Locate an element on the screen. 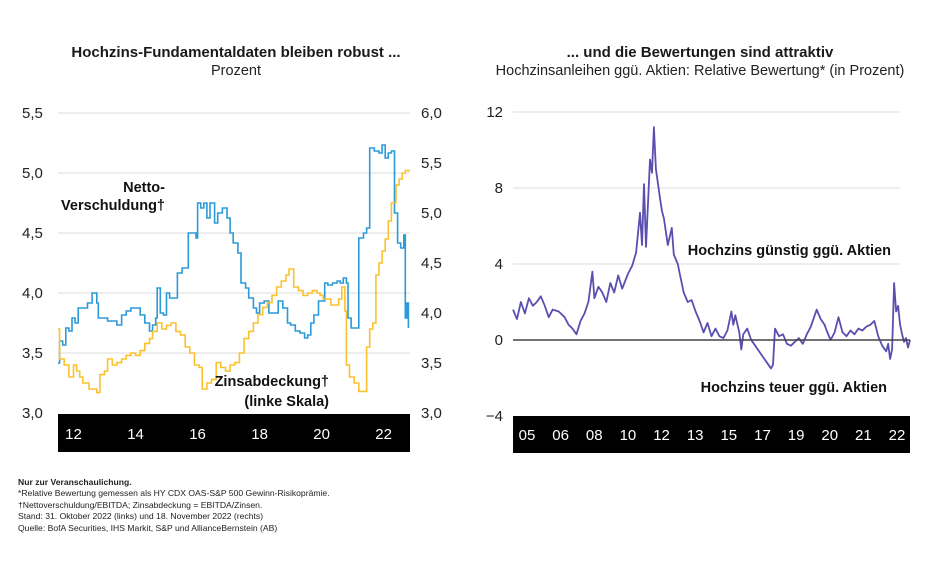 Image resolution: width=940 pixels, height=581 pixels. cheap-annotation: Hochzins günstig ggü. Aktien is located at coordinates (789, 251).